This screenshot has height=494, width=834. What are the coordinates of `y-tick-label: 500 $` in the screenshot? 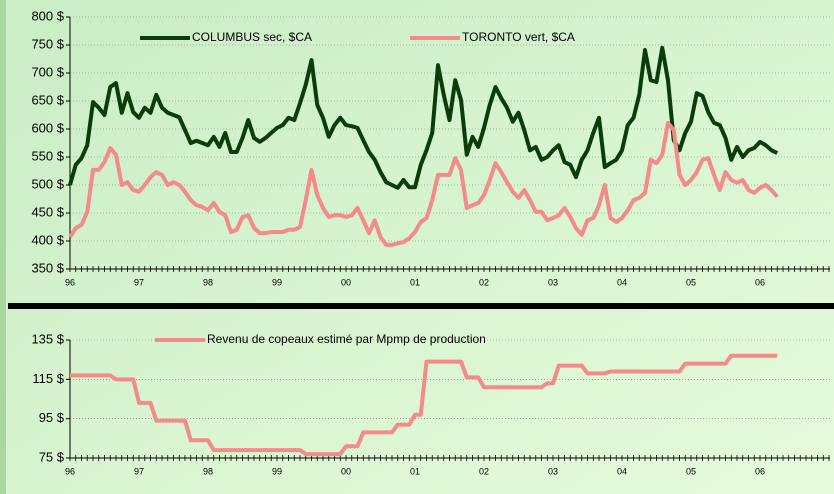 It's located at (47, 183).